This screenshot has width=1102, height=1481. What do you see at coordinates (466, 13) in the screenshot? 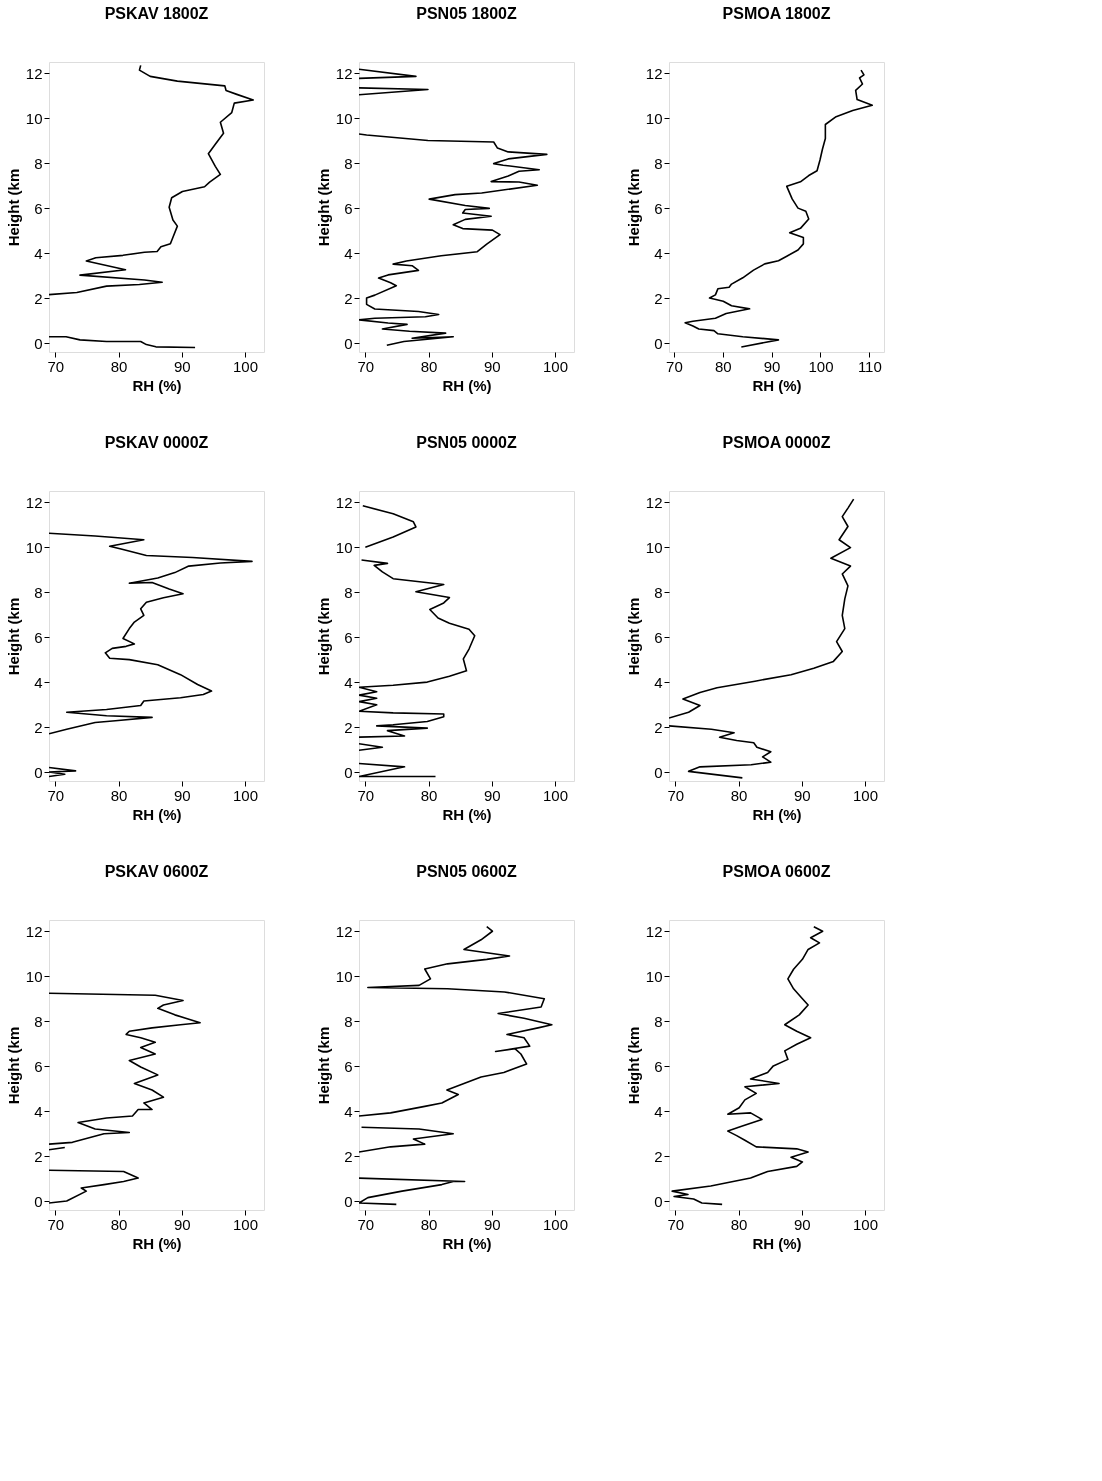
I see `chart-title: PSN05 1800Z` at bounding box center [466, 13].